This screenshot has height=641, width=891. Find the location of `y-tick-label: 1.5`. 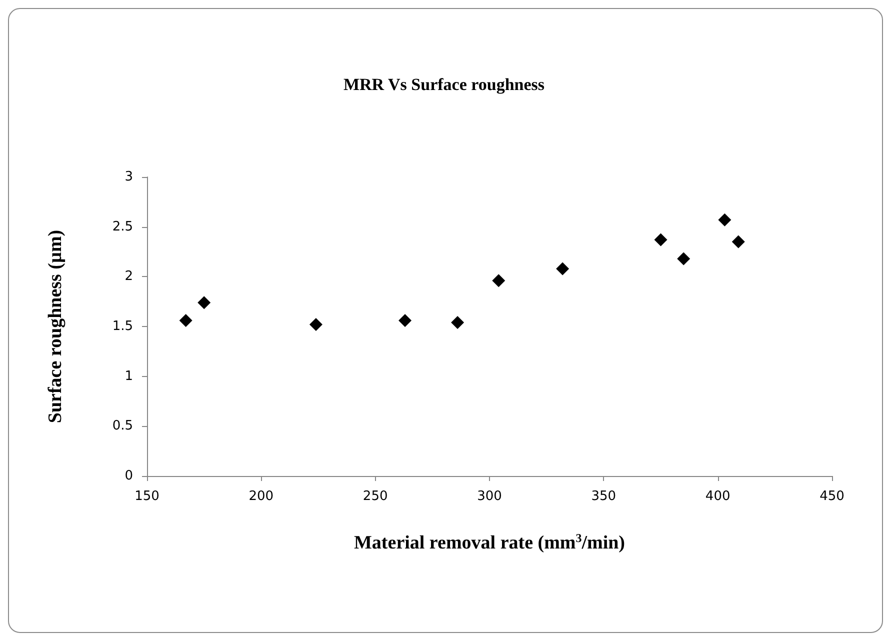

y-tick-label: 1.5 is located at coordinates (122, 326).